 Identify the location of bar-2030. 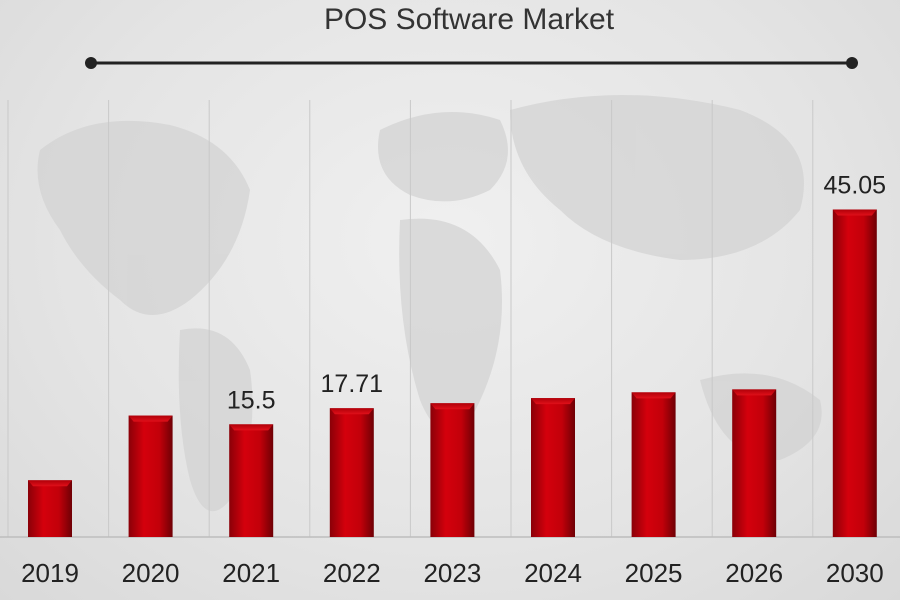
(854, 373).